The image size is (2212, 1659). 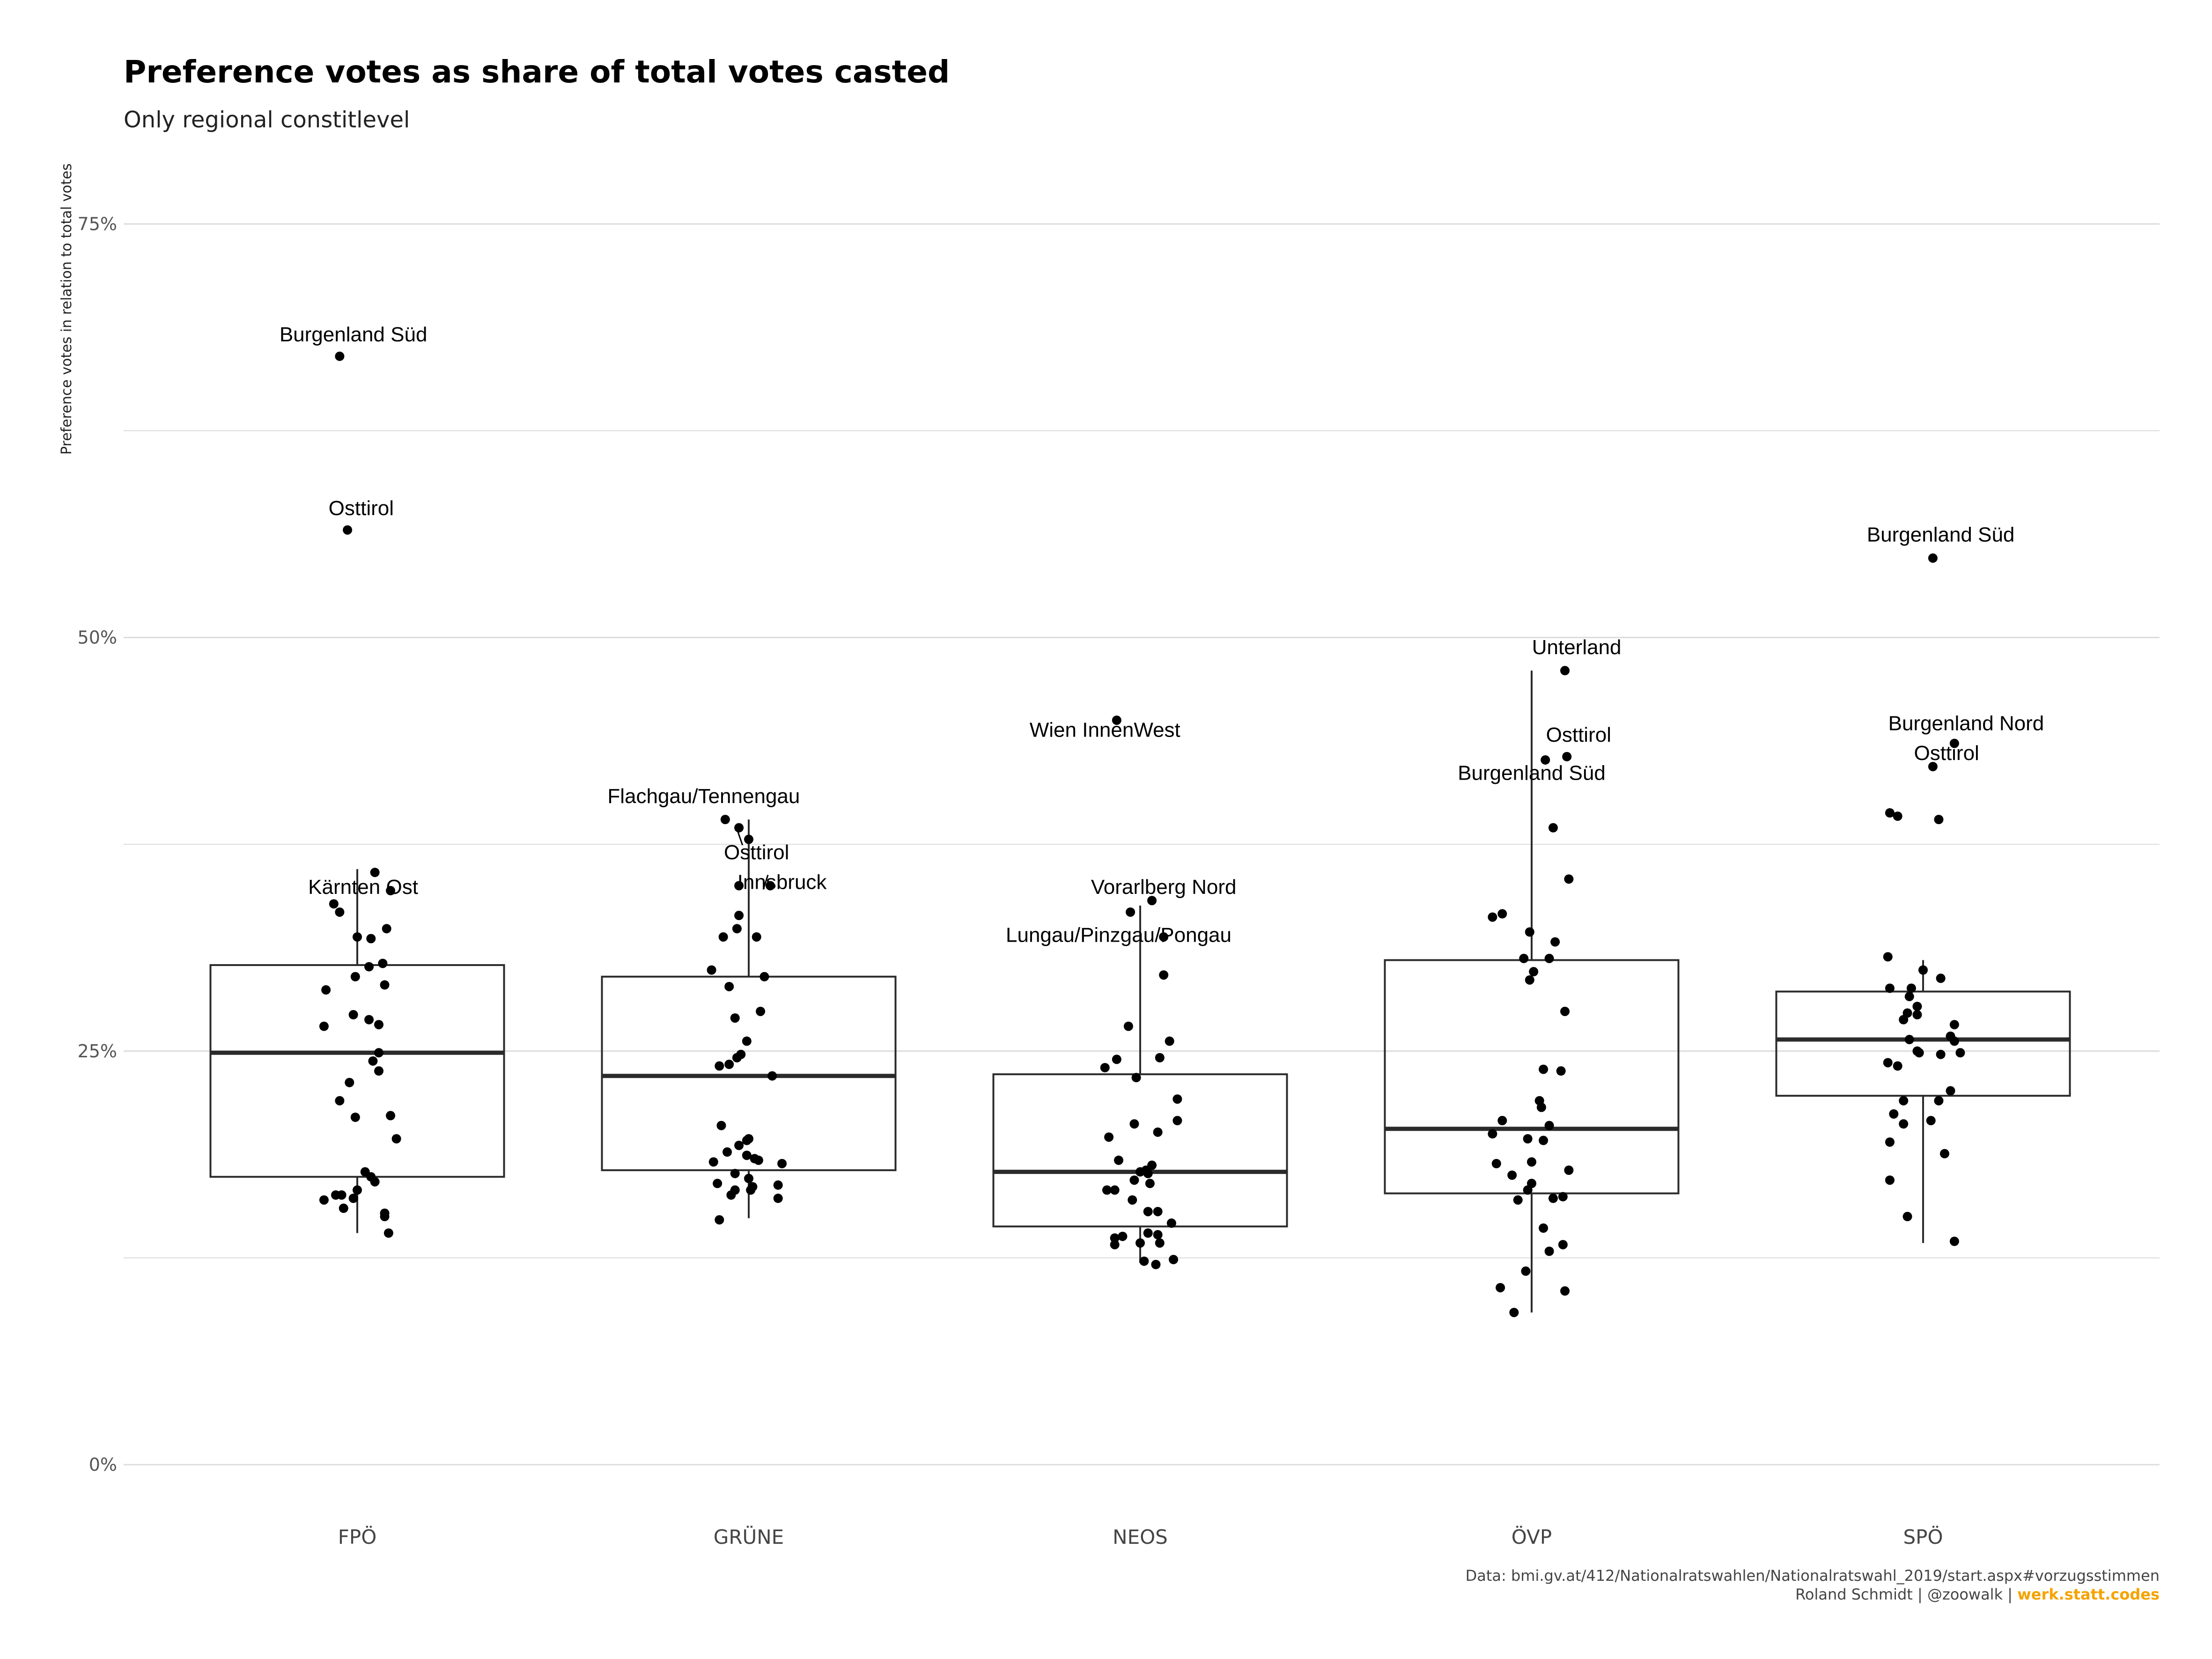 I want to click on x-tick-label: NEOS, so click(x=1140, y=1537).